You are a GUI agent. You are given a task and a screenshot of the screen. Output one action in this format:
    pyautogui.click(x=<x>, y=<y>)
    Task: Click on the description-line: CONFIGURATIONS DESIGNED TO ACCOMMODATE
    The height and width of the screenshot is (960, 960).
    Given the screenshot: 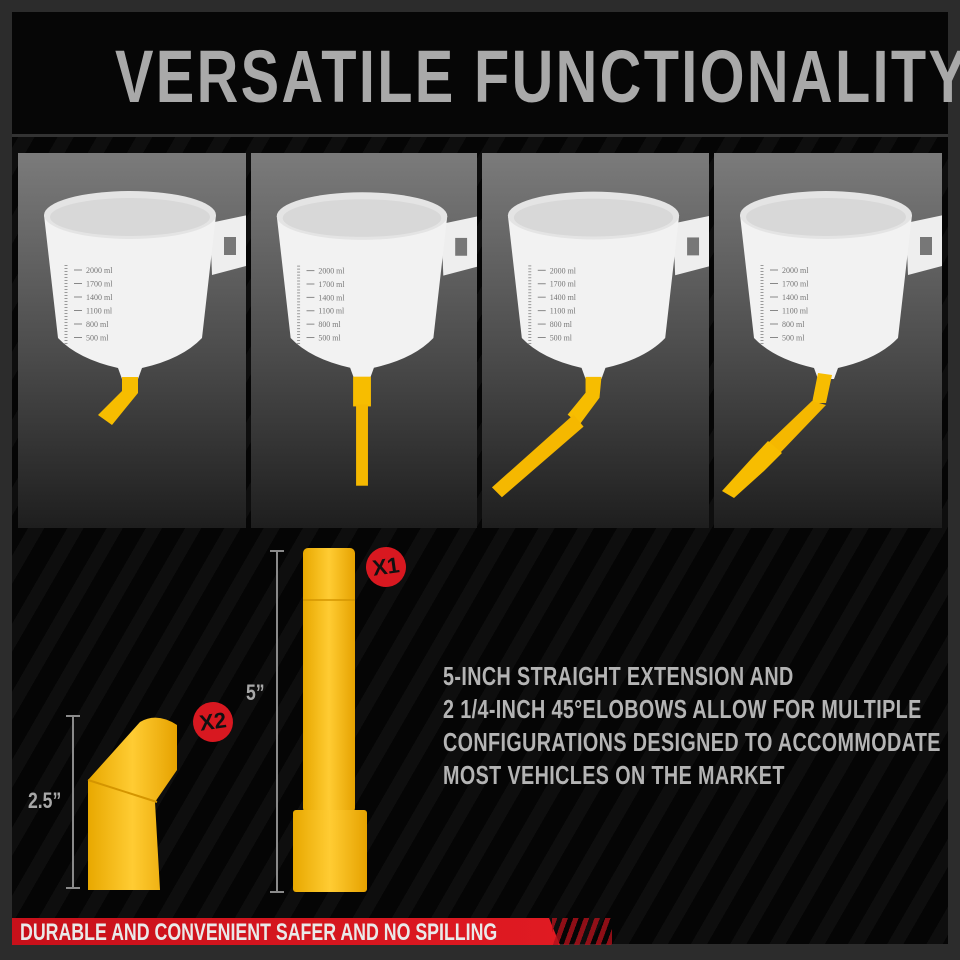 What is the action you would take?
    pyautogui.click(x=692, y=742)
    